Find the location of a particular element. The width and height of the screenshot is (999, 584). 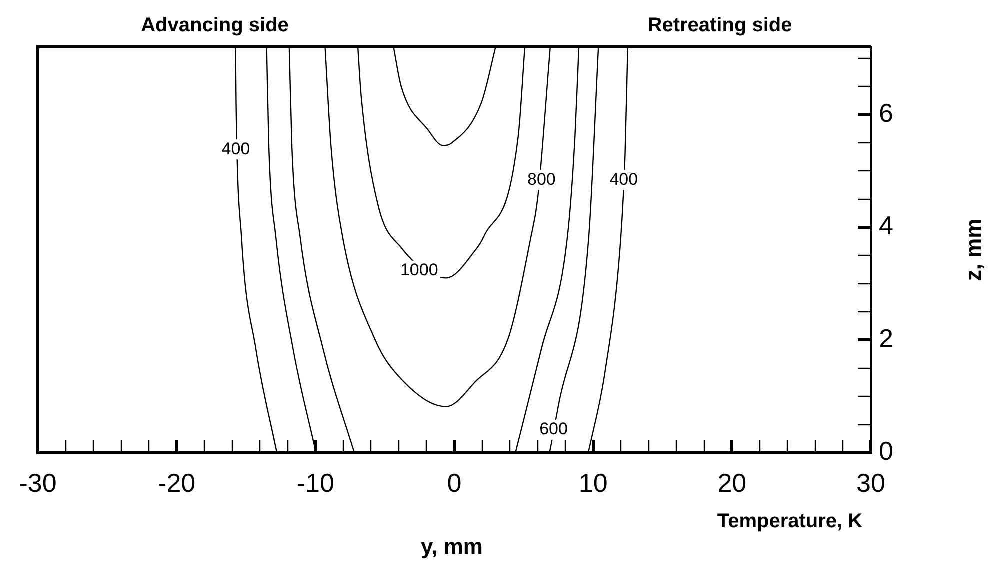

x-tick-label: 0 is located at coordinates (454, 483).